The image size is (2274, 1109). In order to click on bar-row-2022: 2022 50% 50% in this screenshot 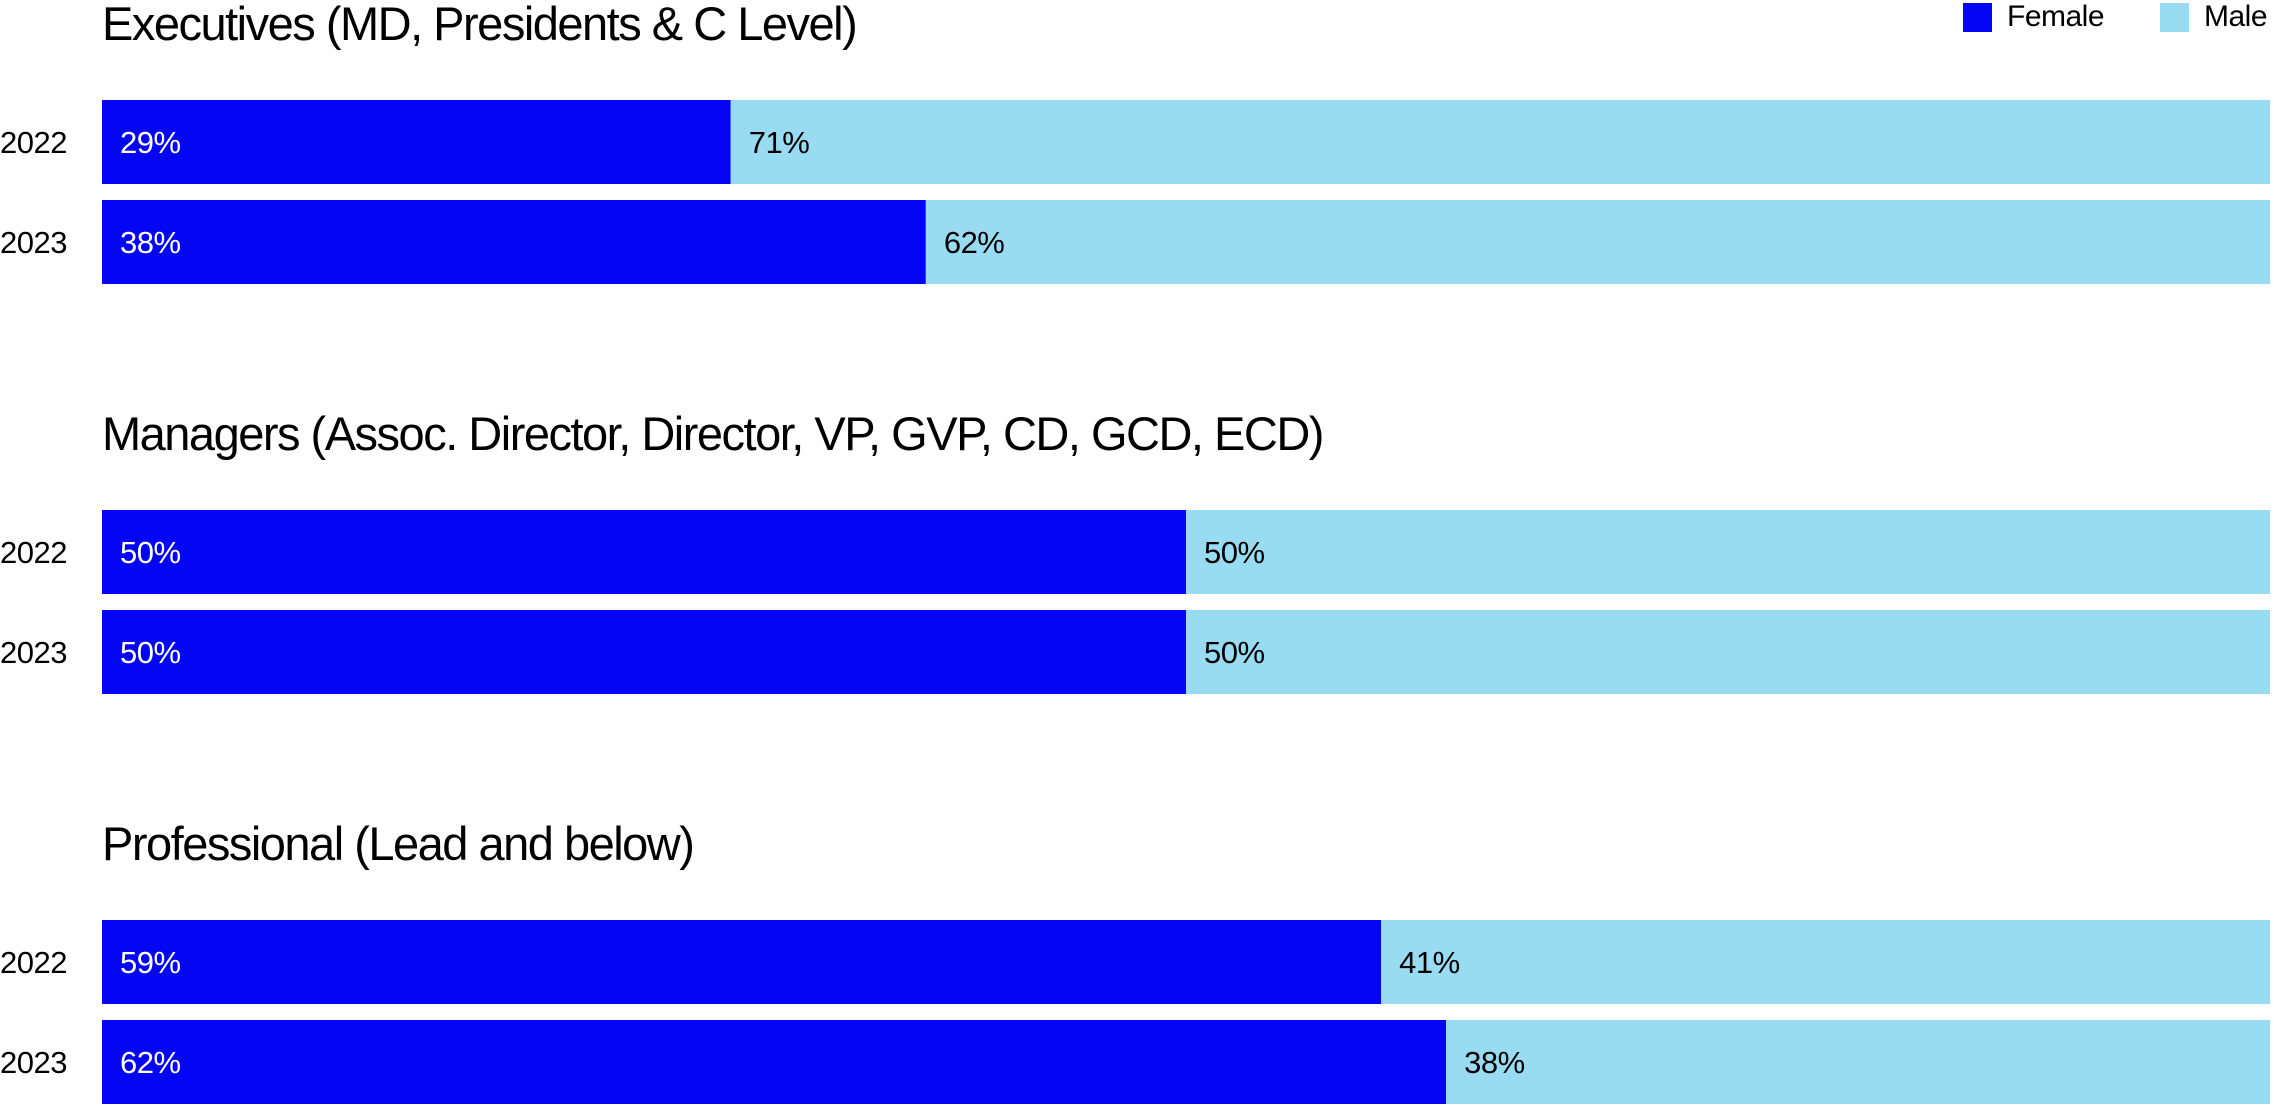, I will do `click(1135, 552)`.